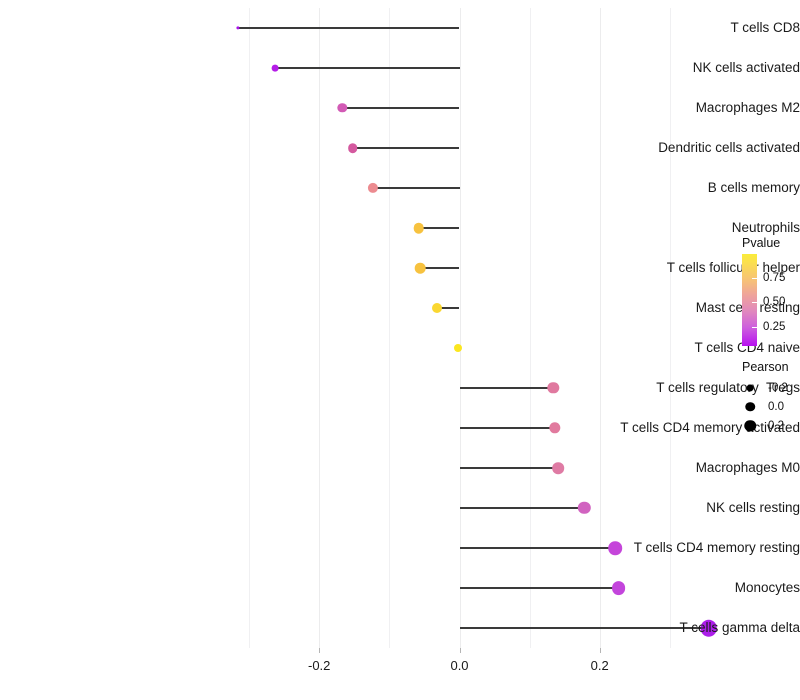 The image size is (800, 700). I want to click on y-axis-label: Monocytes, so click(767, 587).